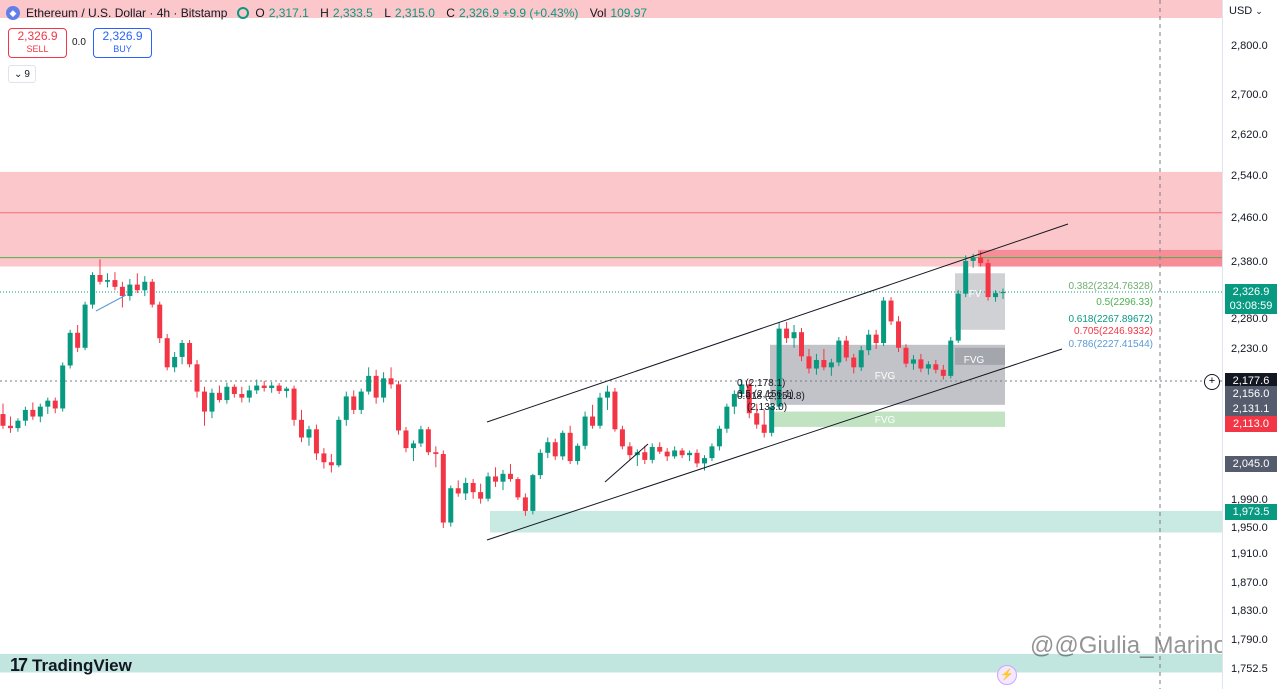  I want to click on trend-segment, so click(626, 463).